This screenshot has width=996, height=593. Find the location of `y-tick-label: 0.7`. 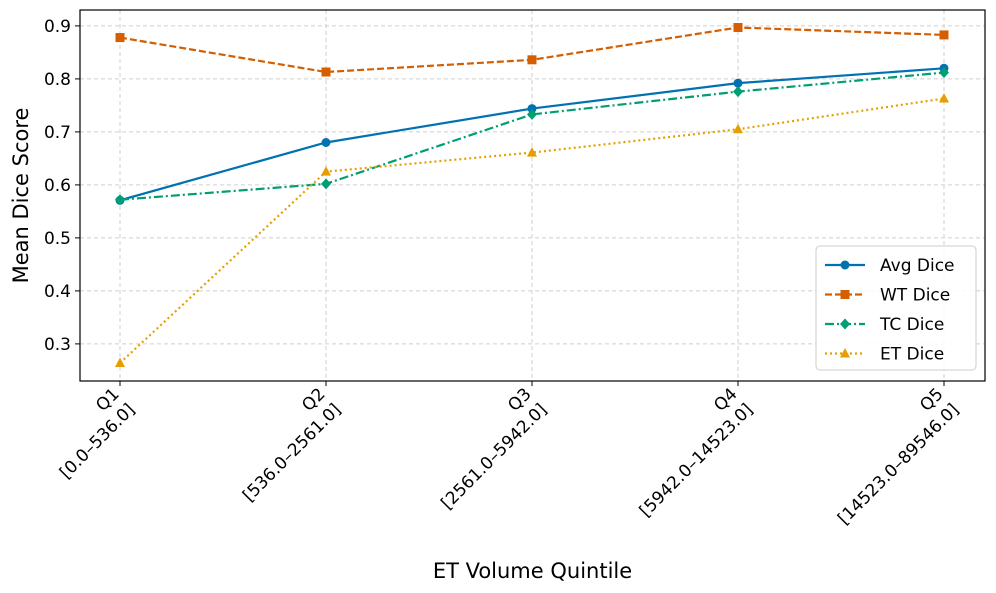

y-tick-label: 0.7 is located at coordinates (57, 133).